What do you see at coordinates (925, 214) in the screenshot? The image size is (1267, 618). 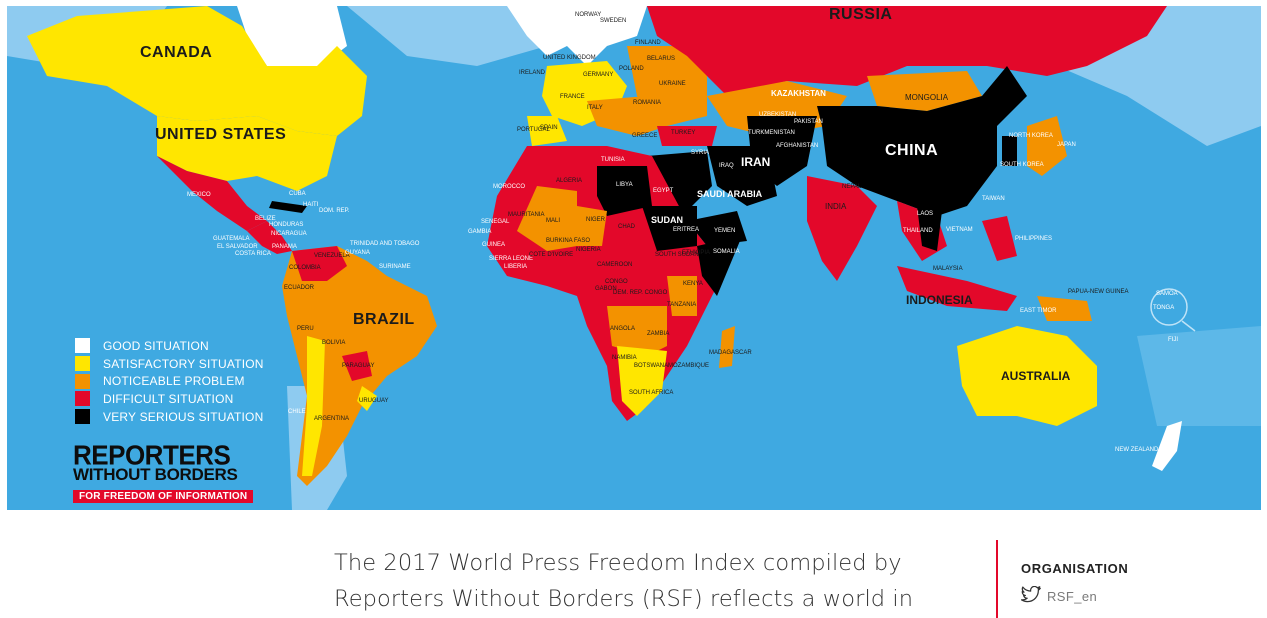 I see `label-laos: LAOS` at bounding box center [925, 214].